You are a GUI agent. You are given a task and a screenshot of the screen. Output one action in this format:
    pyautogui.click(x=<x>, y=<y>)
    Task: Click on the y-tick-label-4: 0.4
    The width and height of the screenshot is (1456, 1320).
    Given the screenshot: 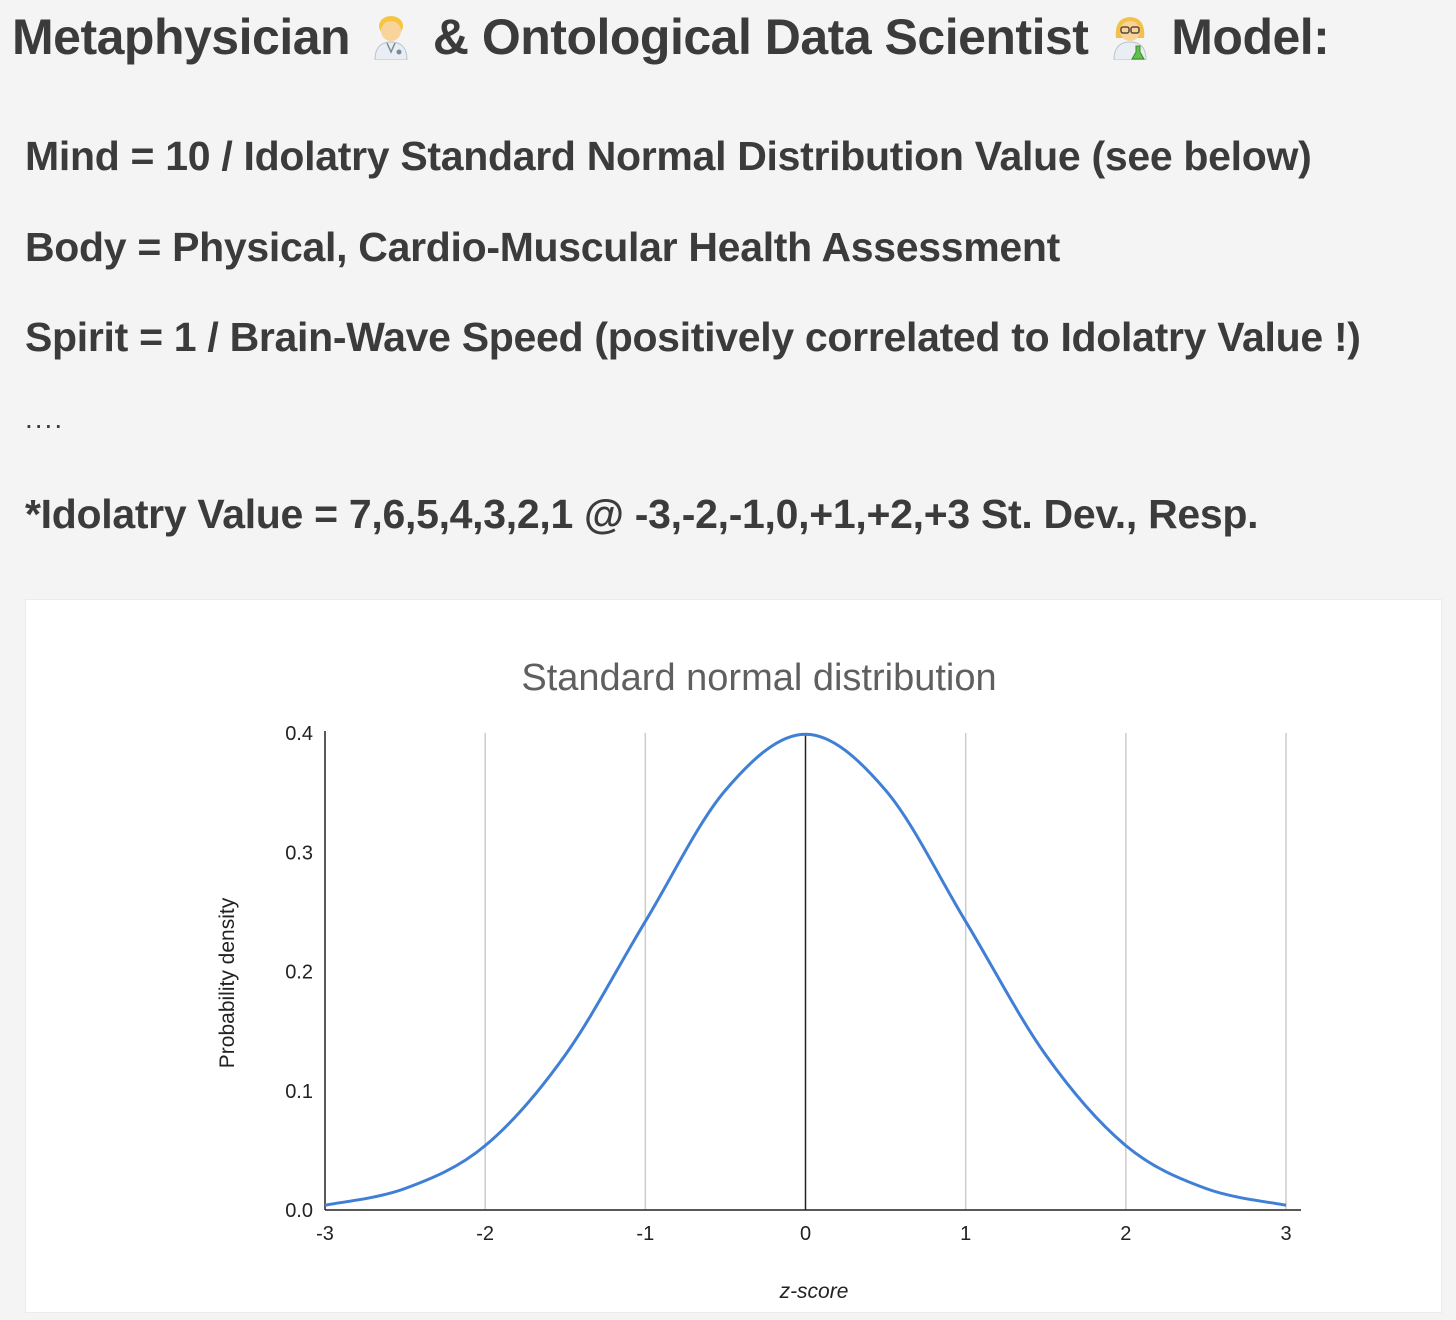 What is the action you would take?
    pyautogui.click(x=299, y=734)
    